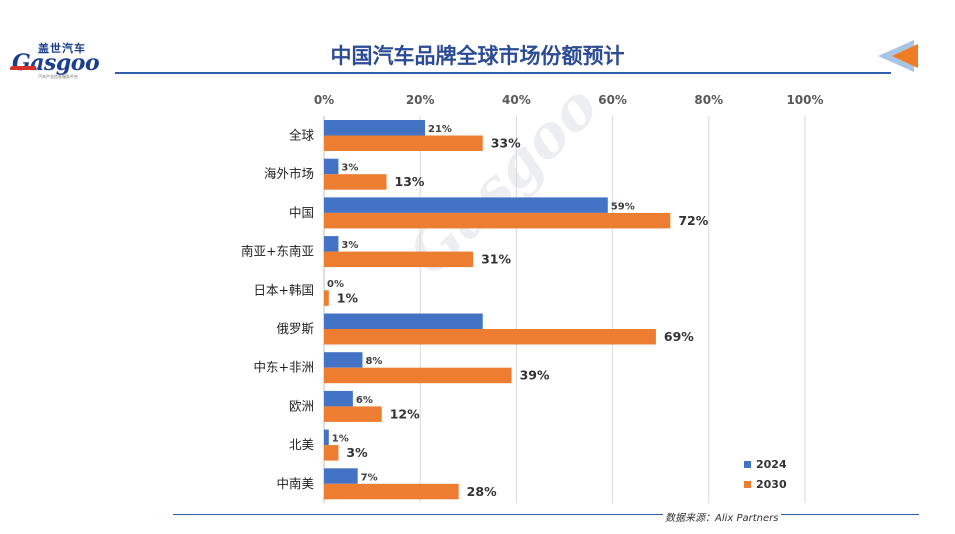 This screenshot has width=955, height=534. I want to click on data-label-2030: 31%, so click(496, 259).